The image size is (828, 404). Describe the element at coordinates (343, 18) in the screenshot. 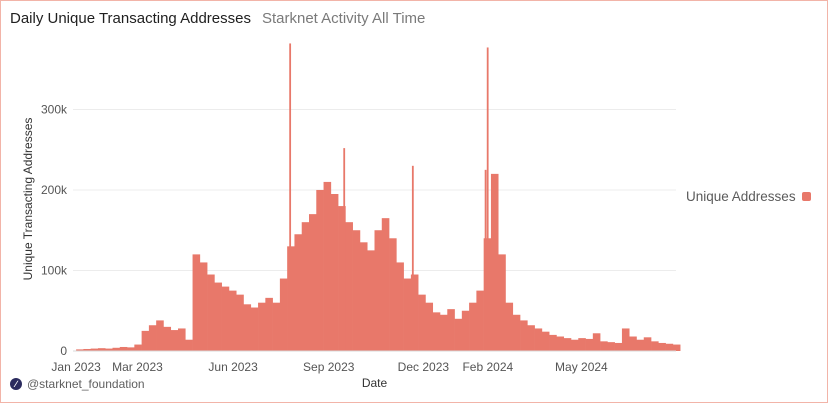

I see `chart-subtitle: Starknet Activity All Time` at that location.